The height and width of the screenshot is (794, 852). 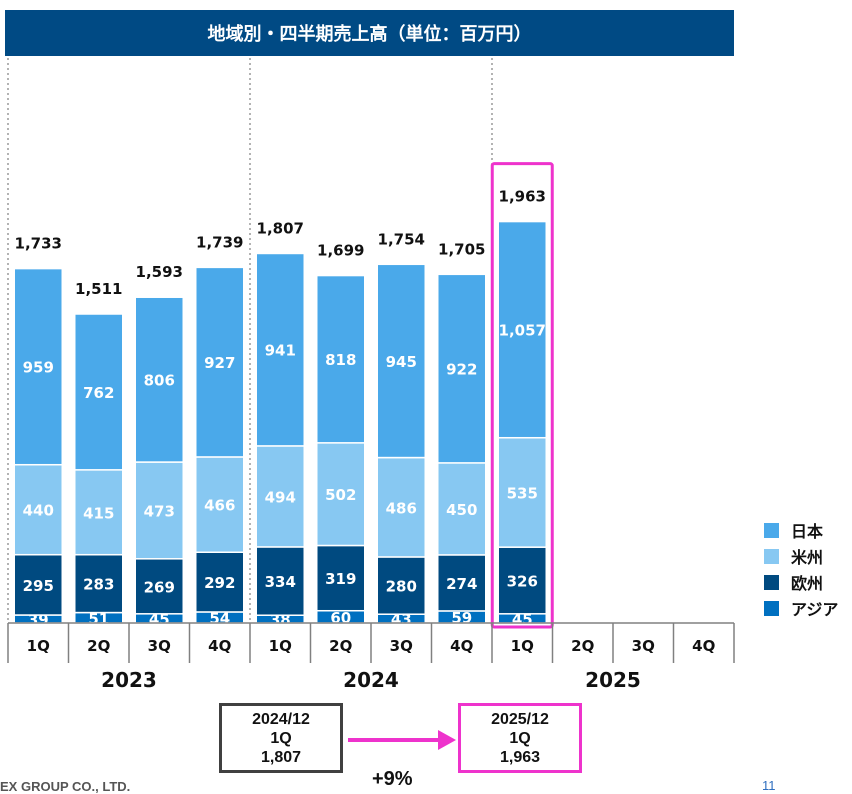 I want to click on value-label-欧州-4: 334, so click(x=280, y=582).